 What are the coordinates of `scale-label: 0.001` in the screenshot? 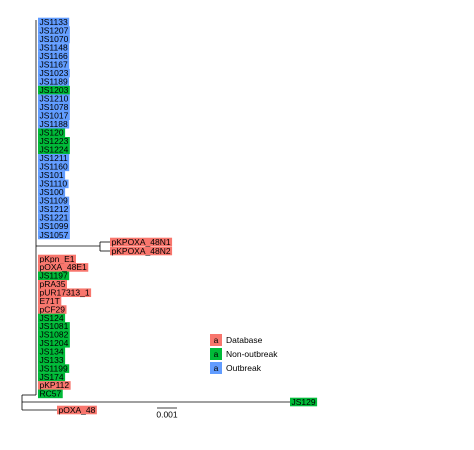 It's located at (167, 414).